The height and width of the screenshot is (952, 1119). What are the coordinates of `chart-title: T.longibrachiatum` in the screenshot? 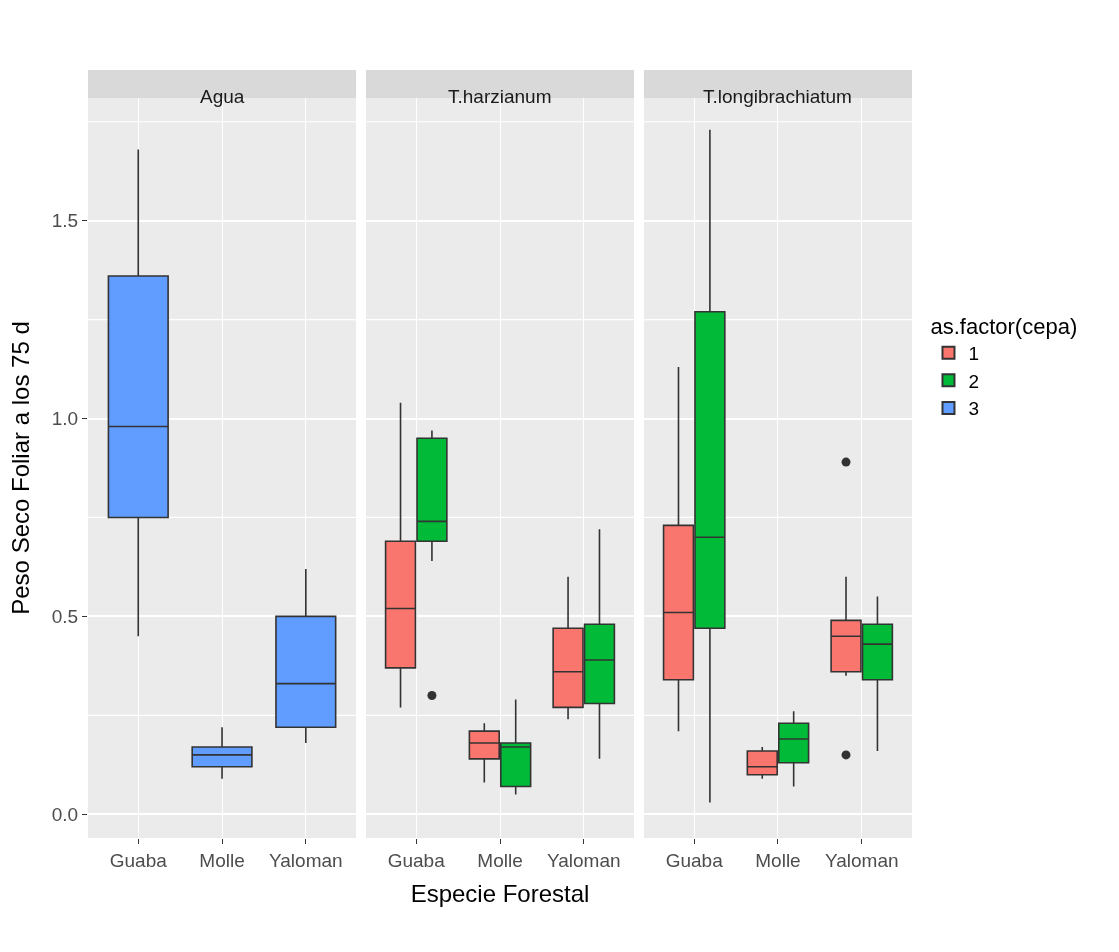 It's located at (777, 96).